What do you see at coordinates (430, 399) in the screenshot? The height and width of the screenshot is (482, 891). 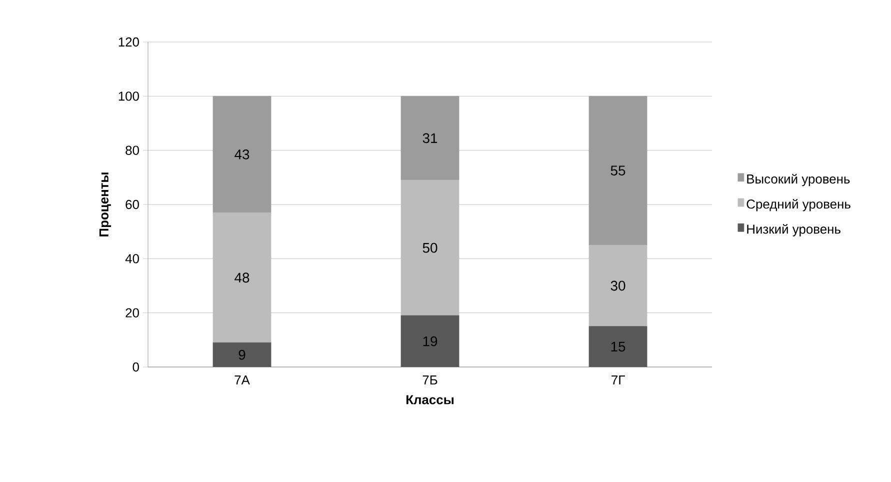 I see `x-axis-title: Классы` at bounding box center [430, 399].